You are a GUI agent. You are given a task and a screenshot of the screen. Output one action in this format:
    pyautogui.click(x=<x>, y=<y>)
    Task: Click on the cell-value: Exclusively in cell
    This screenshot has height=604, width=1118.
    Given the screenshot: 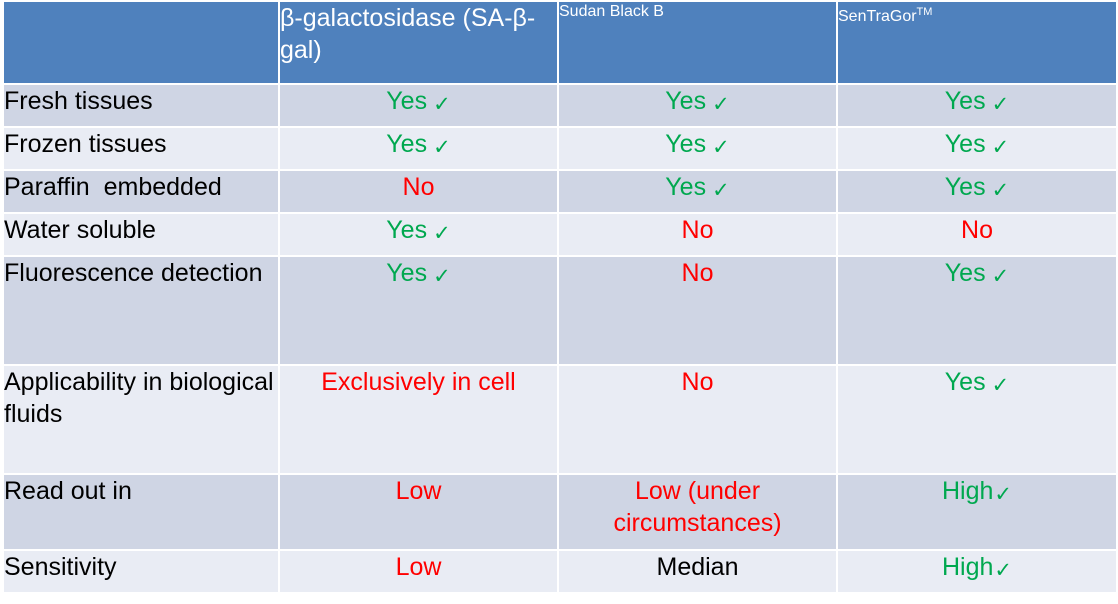 What is the action you would take?
    pyautogui.click(x=418, y=382)
    